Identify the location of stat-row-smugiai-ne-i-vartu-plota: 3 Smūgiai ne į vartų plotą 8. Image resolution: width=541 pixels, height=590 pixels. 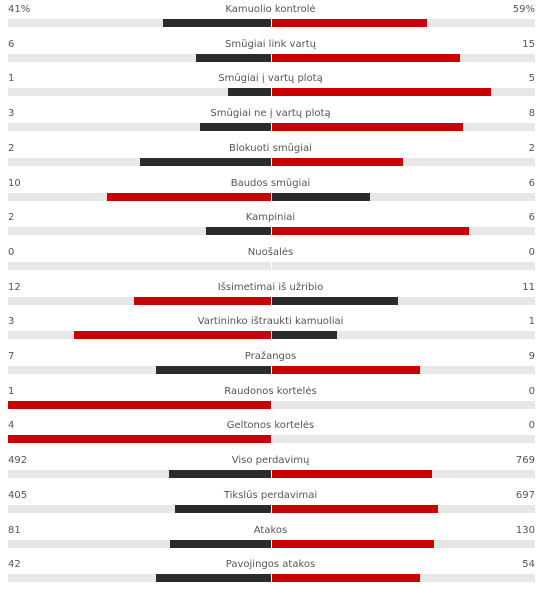
(270, 122).